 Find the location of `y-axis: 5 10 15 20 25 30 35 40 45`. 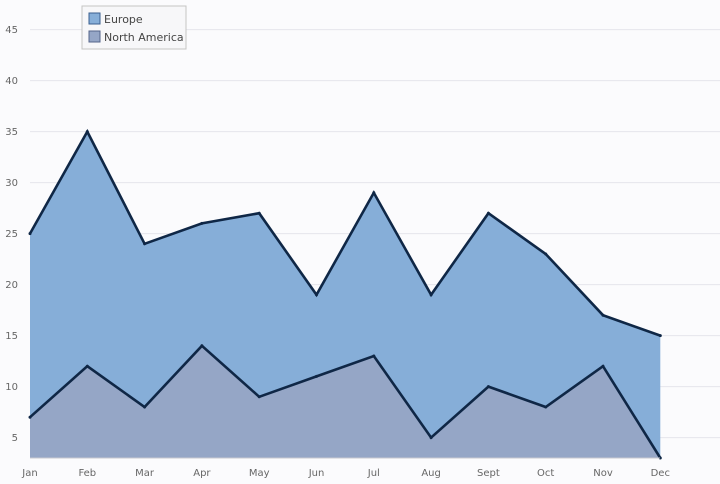

y-axis: 5 10 15 20 25 30 35 40 45 is located at coordinates (11, 234).